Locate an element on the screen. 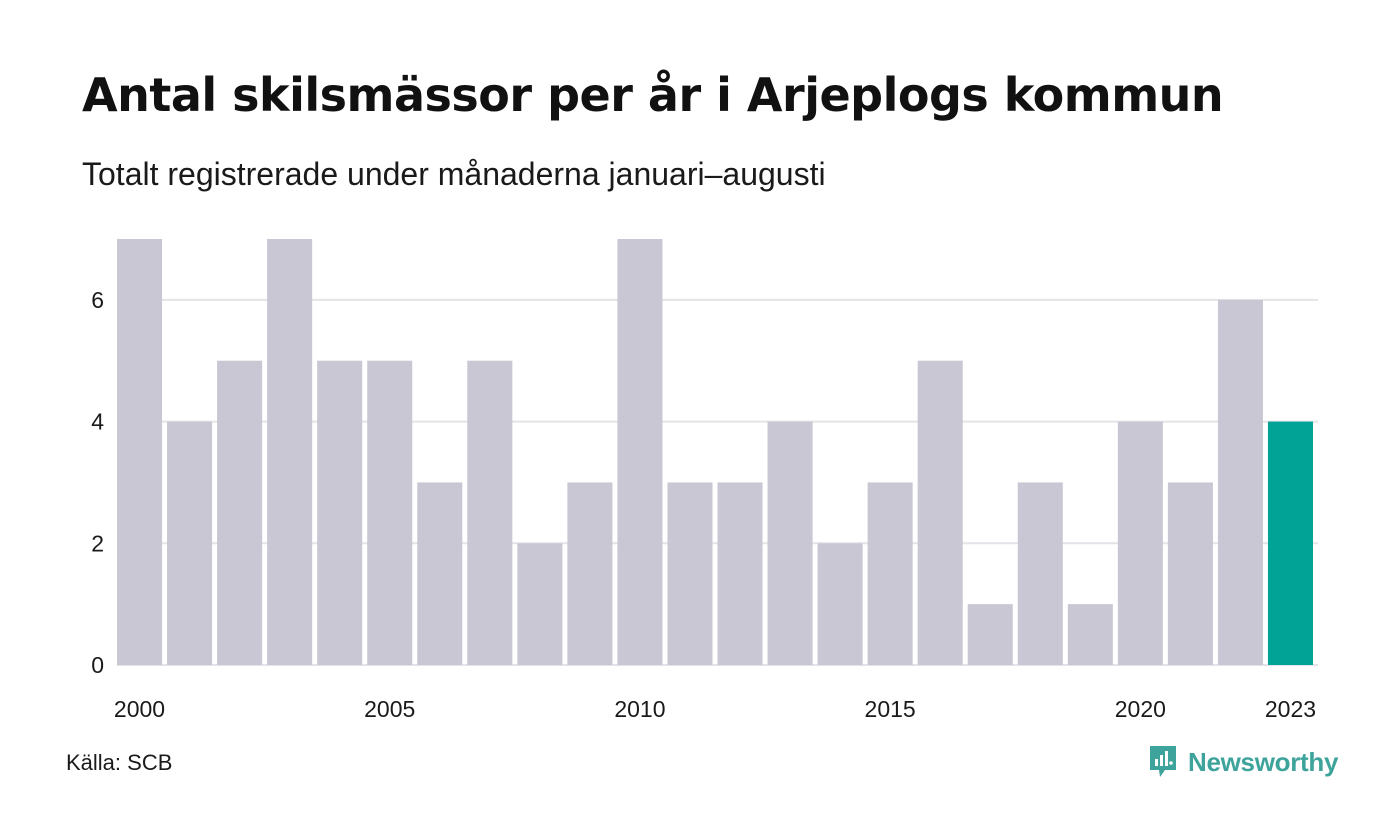 This screenshot has height=840, width=1400. x-tick-label: 2000 is located at coordinates (139, 709).